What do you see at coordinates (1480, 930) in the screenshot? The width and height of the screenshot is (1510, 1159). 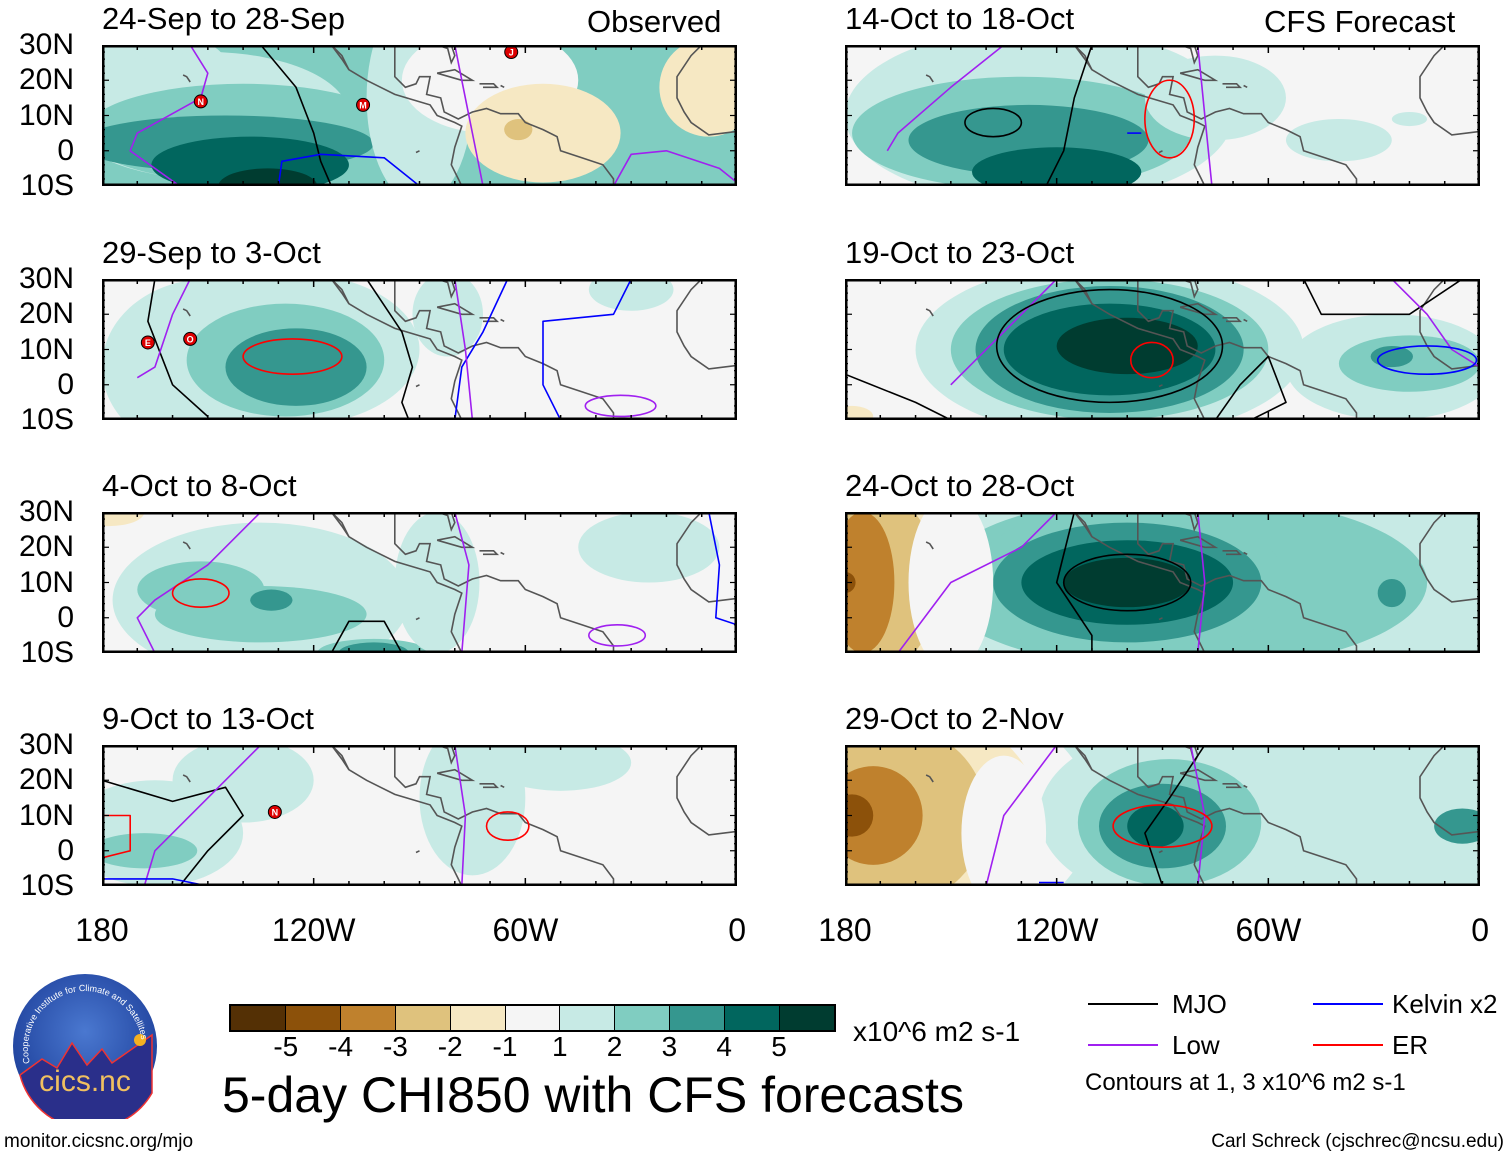 I see `lon-label: 0` at bounding box center [1480, 930].